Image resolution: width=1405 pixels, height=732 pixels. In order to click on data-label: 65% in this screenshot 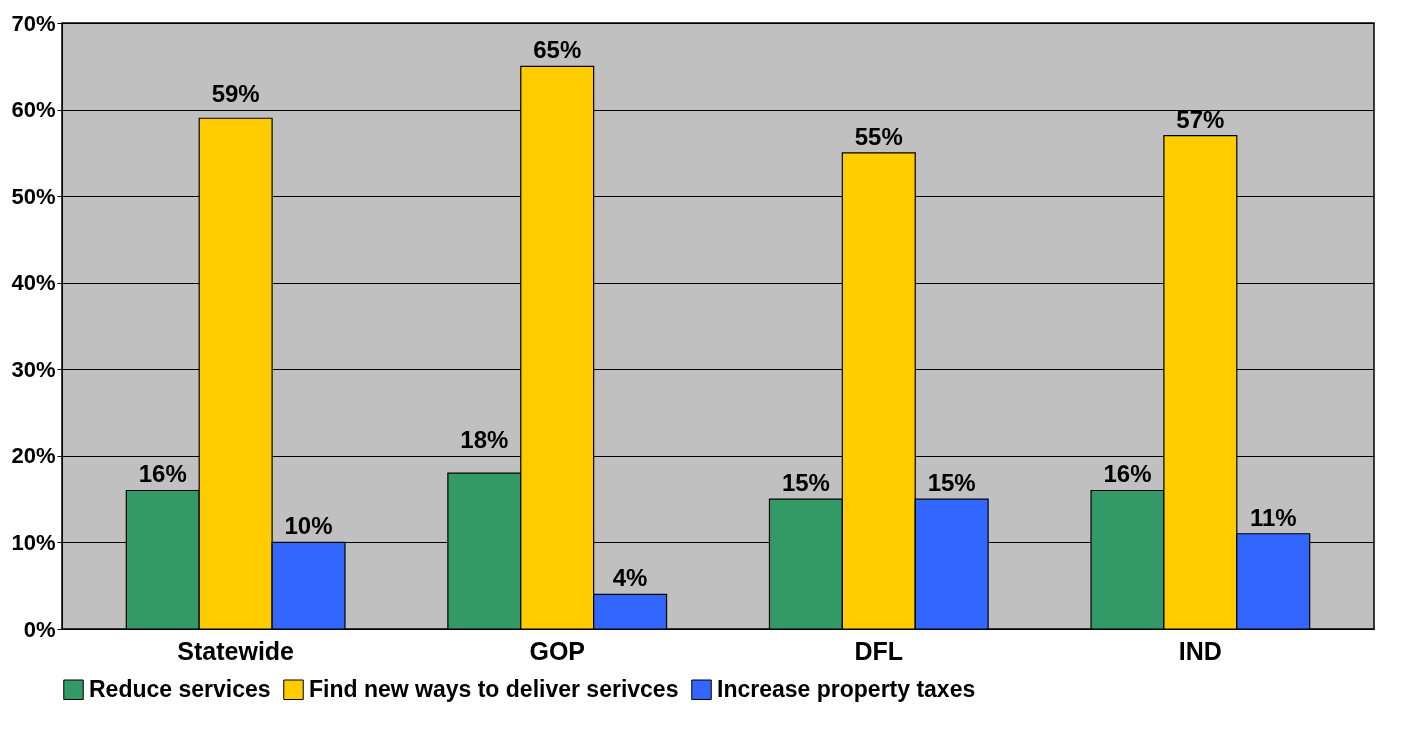, I will do `click(557, 50)`.